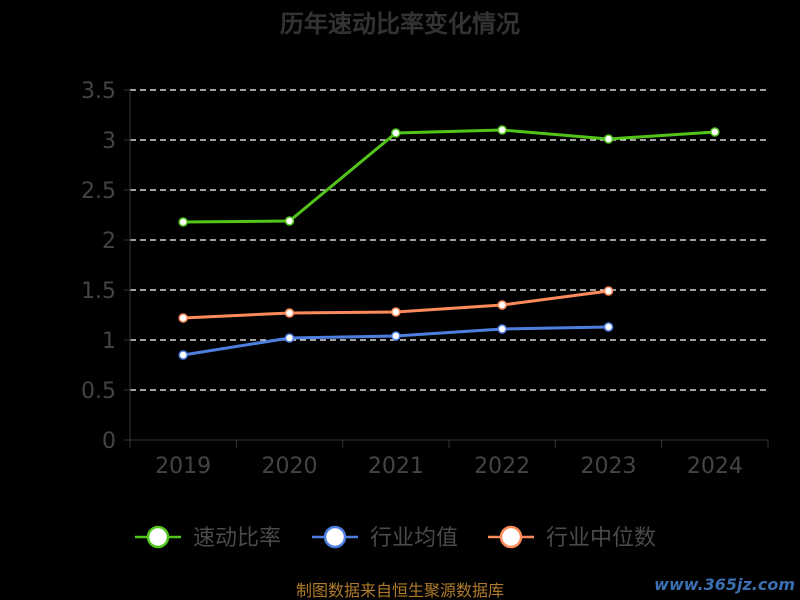 The image size is (800, 600). I want to click on chart-title: 历年速动比率变化情况, so click(400, 24).